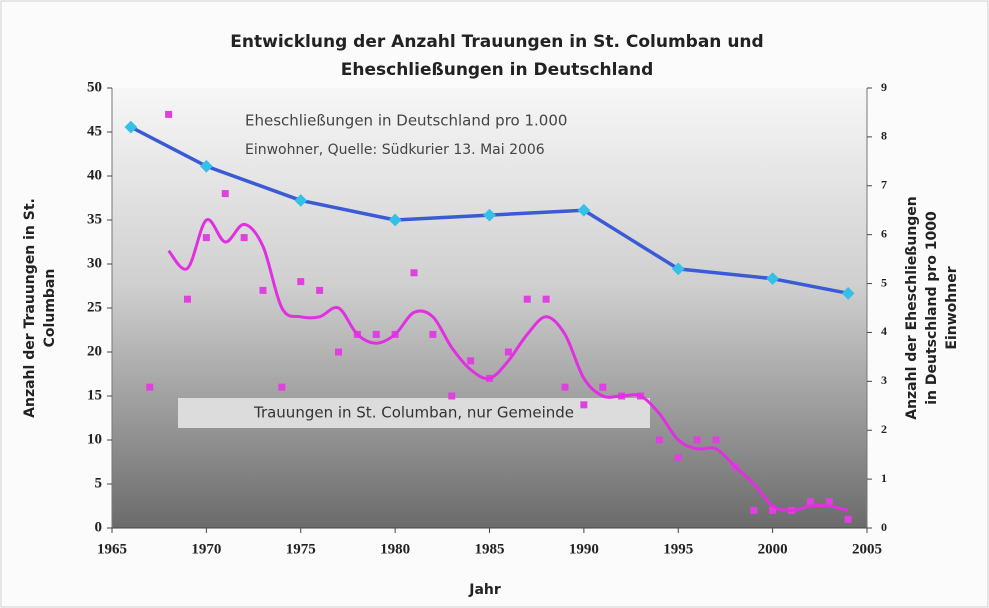 The width and height of the screenshot is (989, 608). I want to click on y-tick-label: 30, so click(94, 263).